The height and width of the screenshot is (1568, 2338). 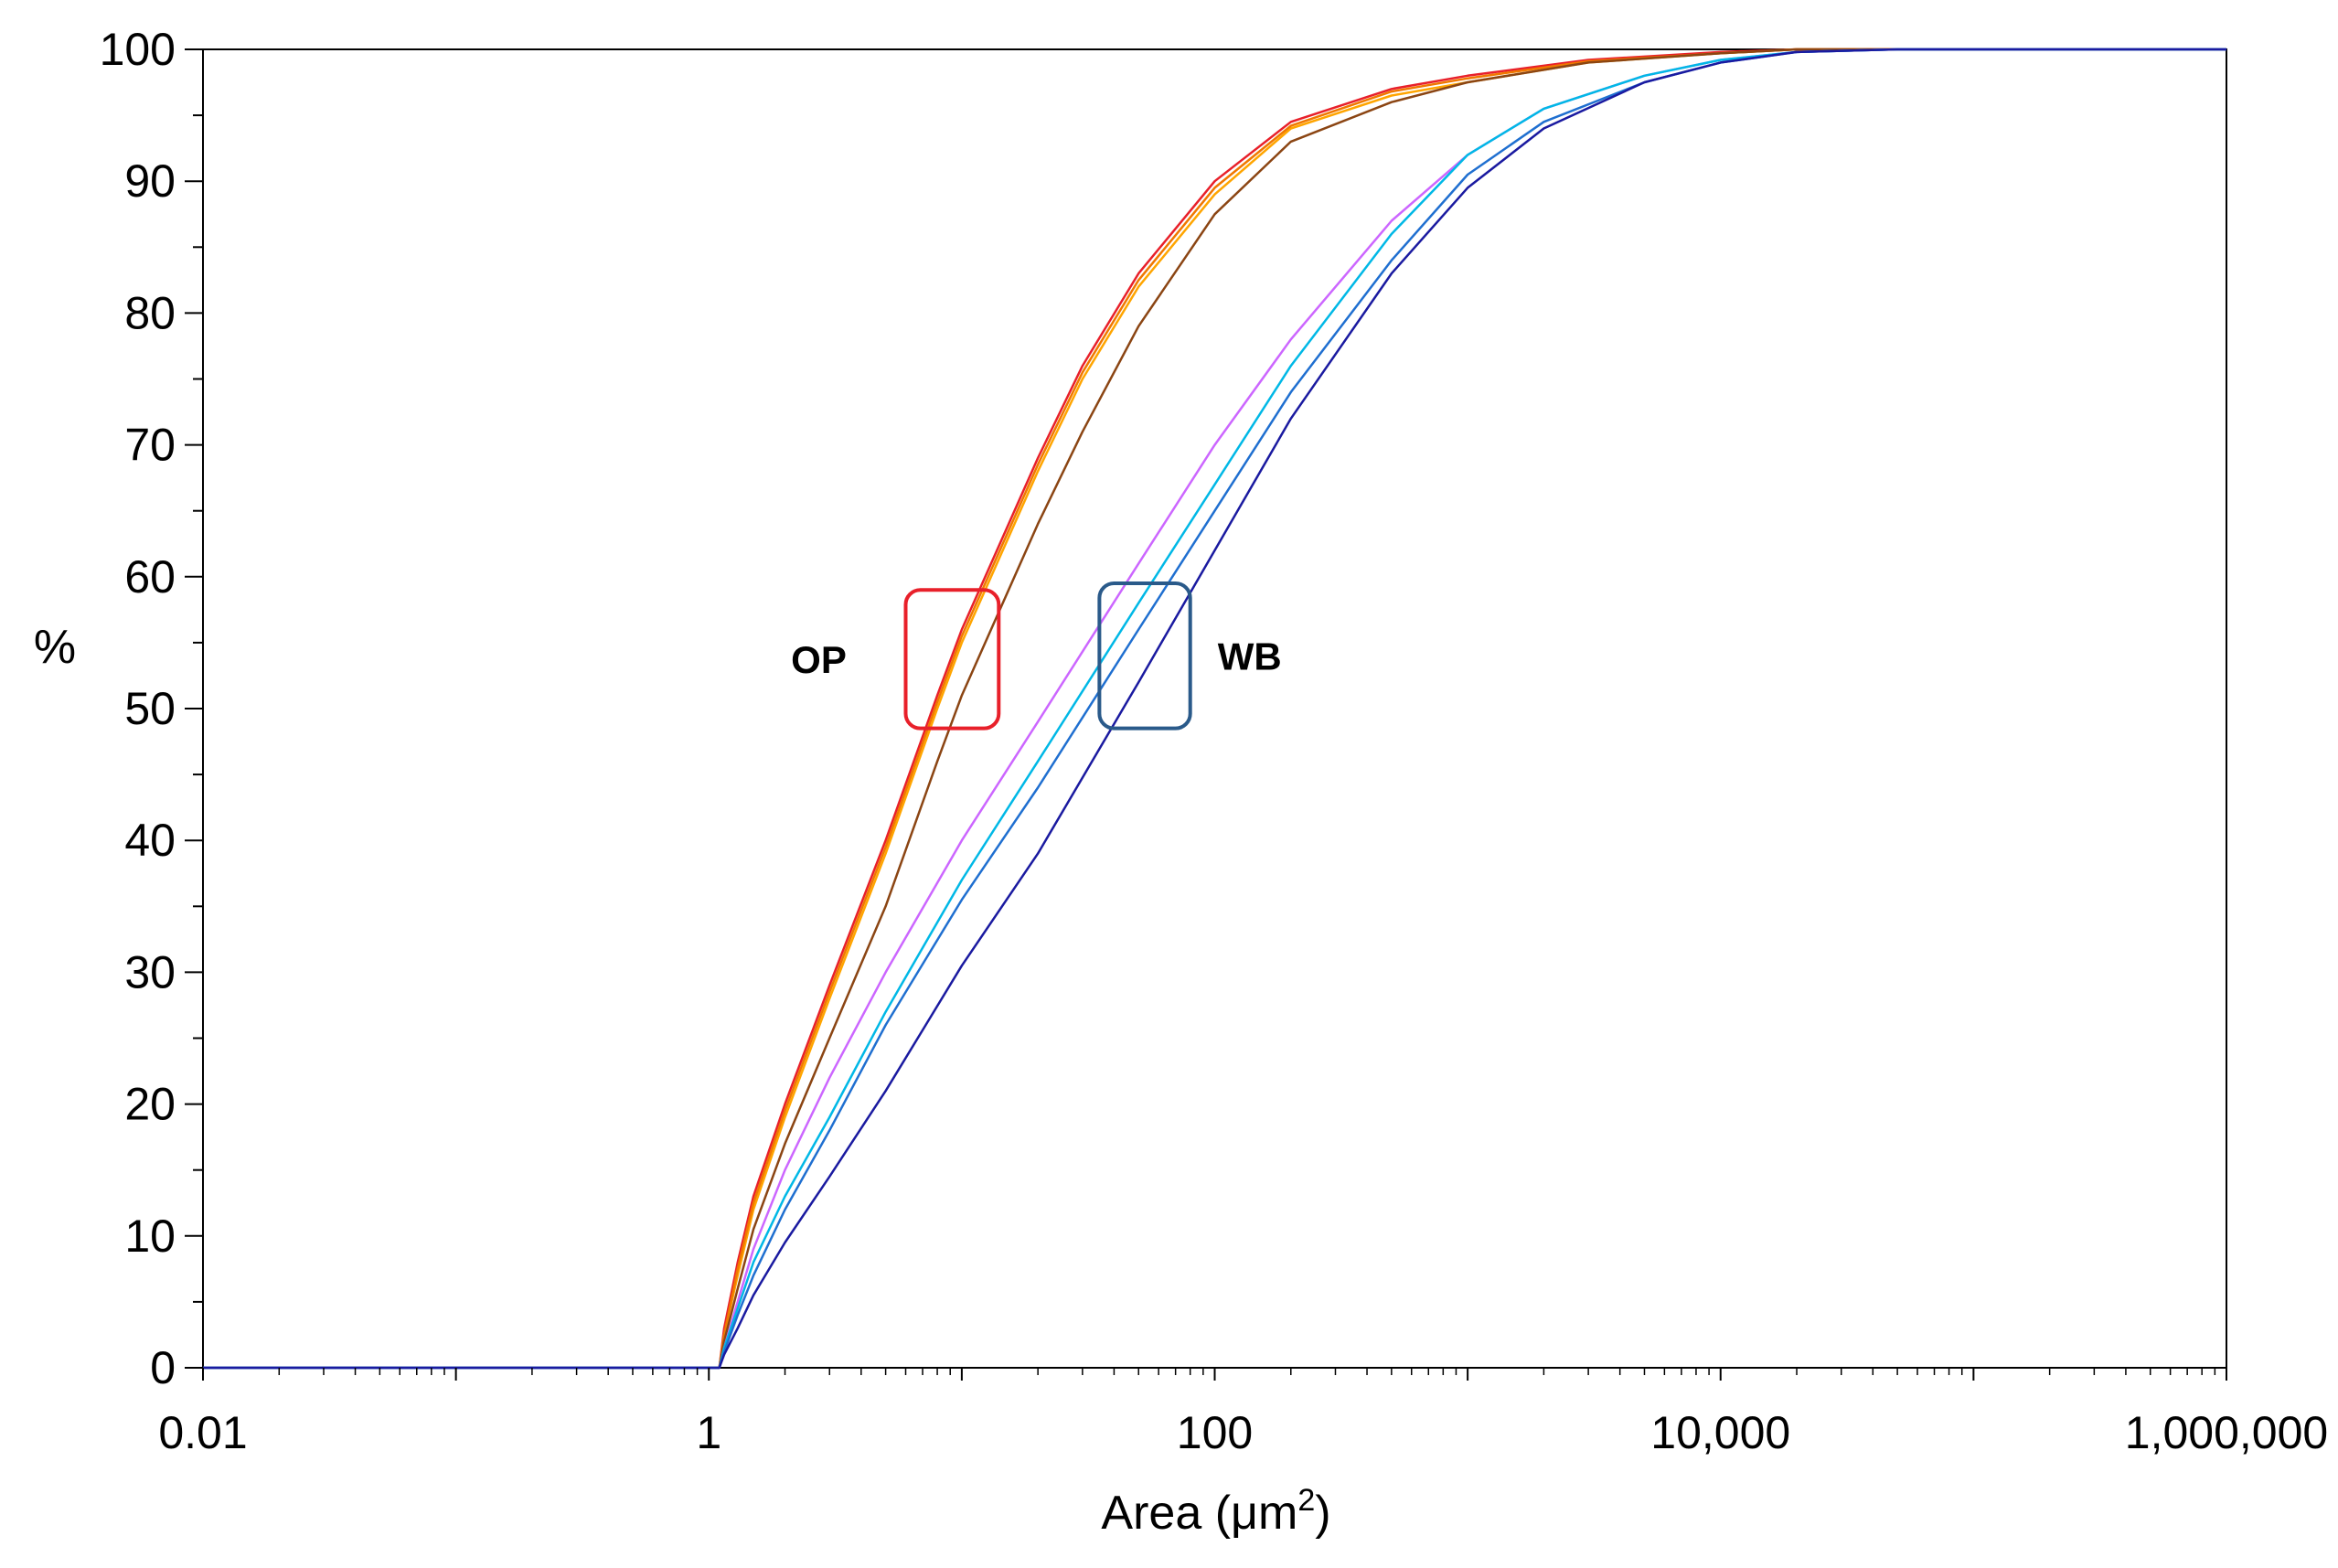 I want to click on x-axis-title: Area (μm2), so click(x=1215, y=1511).